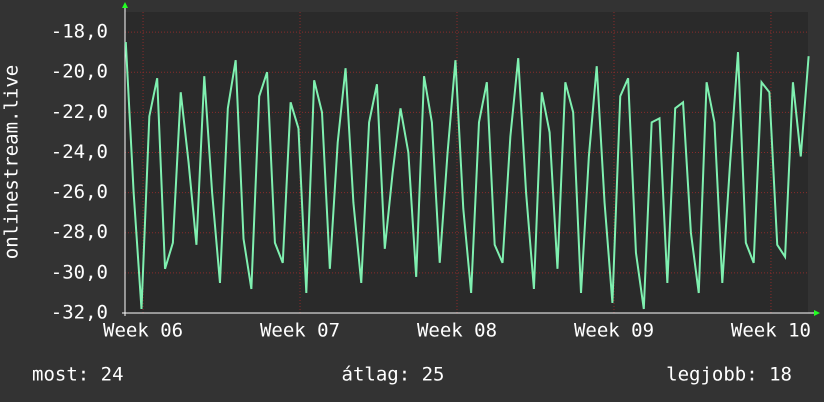 This screenshot has width=824, height=402. I want to click on x-tick-label: Week 10, so click(771, 331).